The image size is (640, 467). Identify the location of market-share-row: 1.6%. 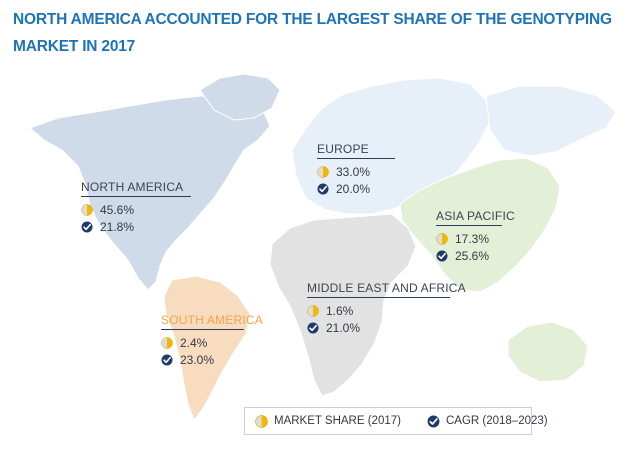
(378, 310).